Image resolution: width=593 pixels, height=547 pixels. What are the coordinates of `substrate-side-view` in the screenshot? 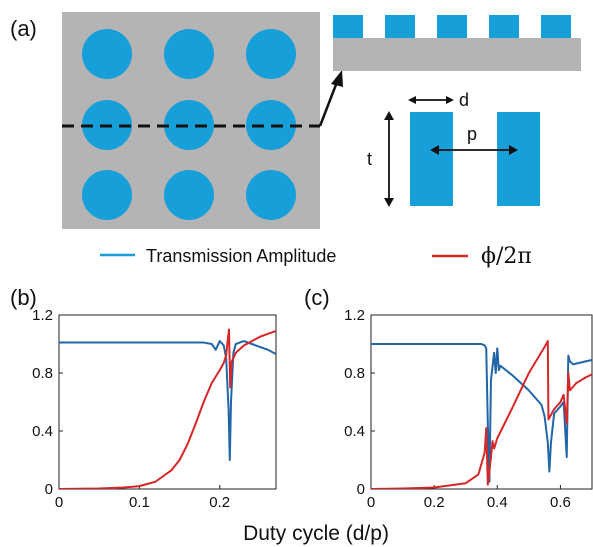 It's located at (457, 54).